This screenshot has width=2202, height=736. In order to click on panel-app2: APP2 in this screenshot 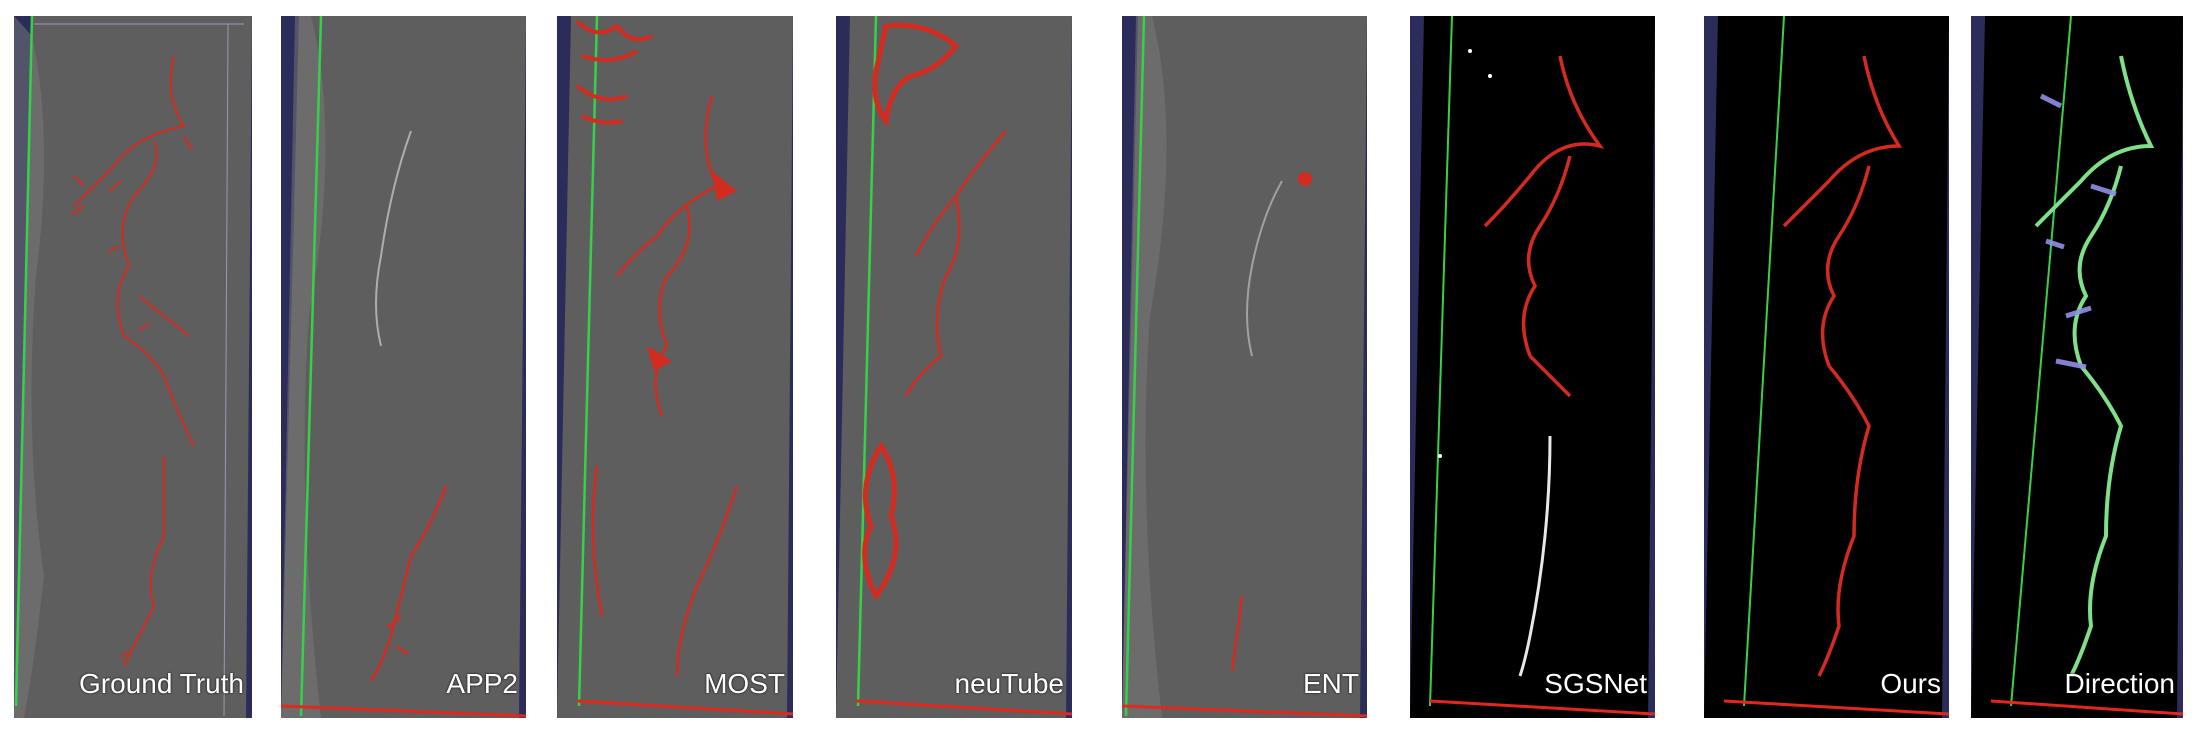, I will do `click(403, 367)`.